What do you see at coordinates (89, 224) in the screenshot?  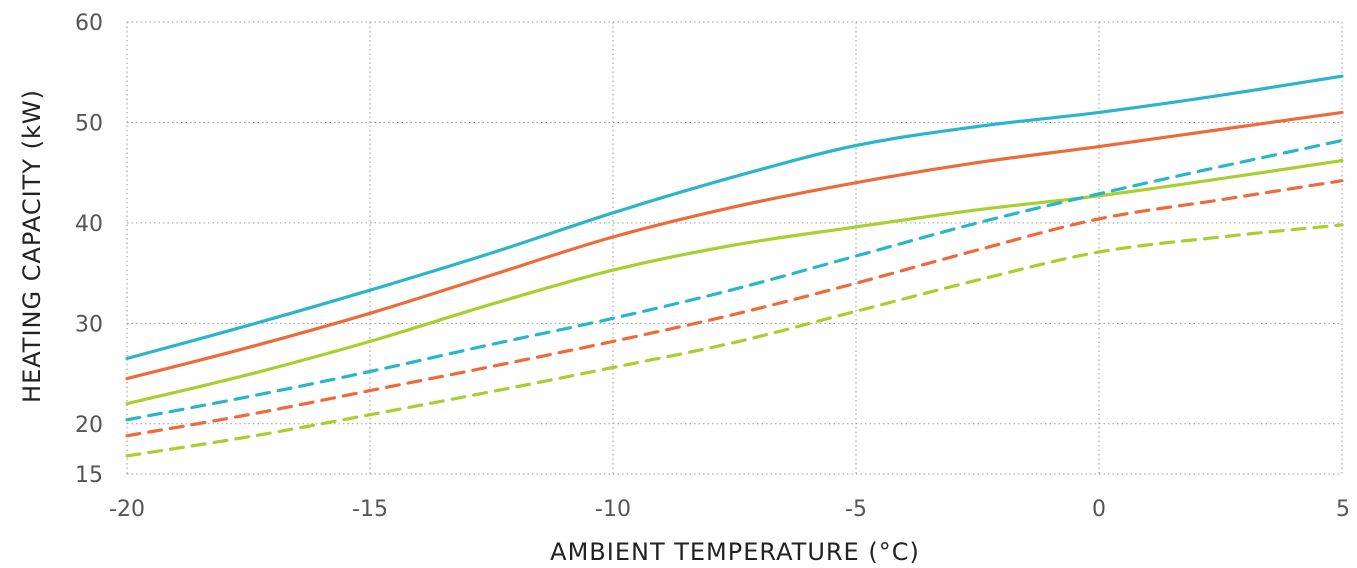 I see `y-tick-label: 40` at bounding box center [89, 224].